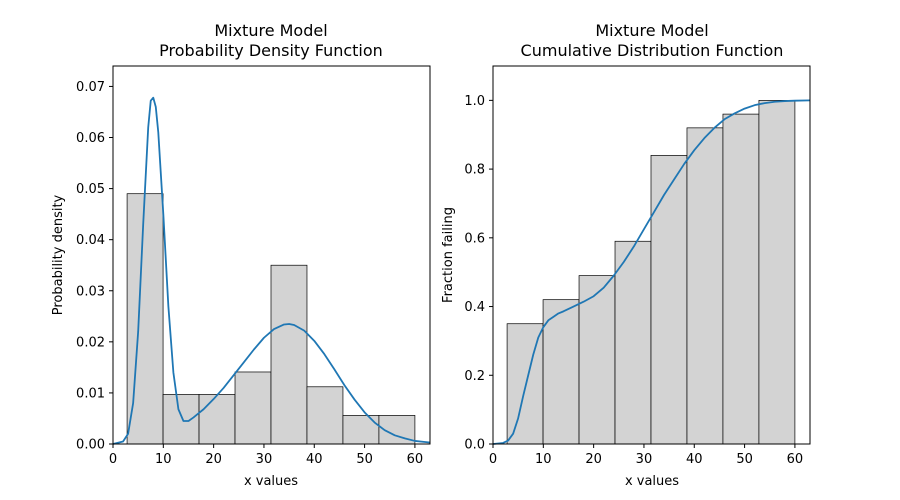 The image size is (900, 500). I want to click on y-axis-ticks: 0.00 0.01 0.02 0.03 0.04 0.05 0.06 0.07, so click(94, 266).